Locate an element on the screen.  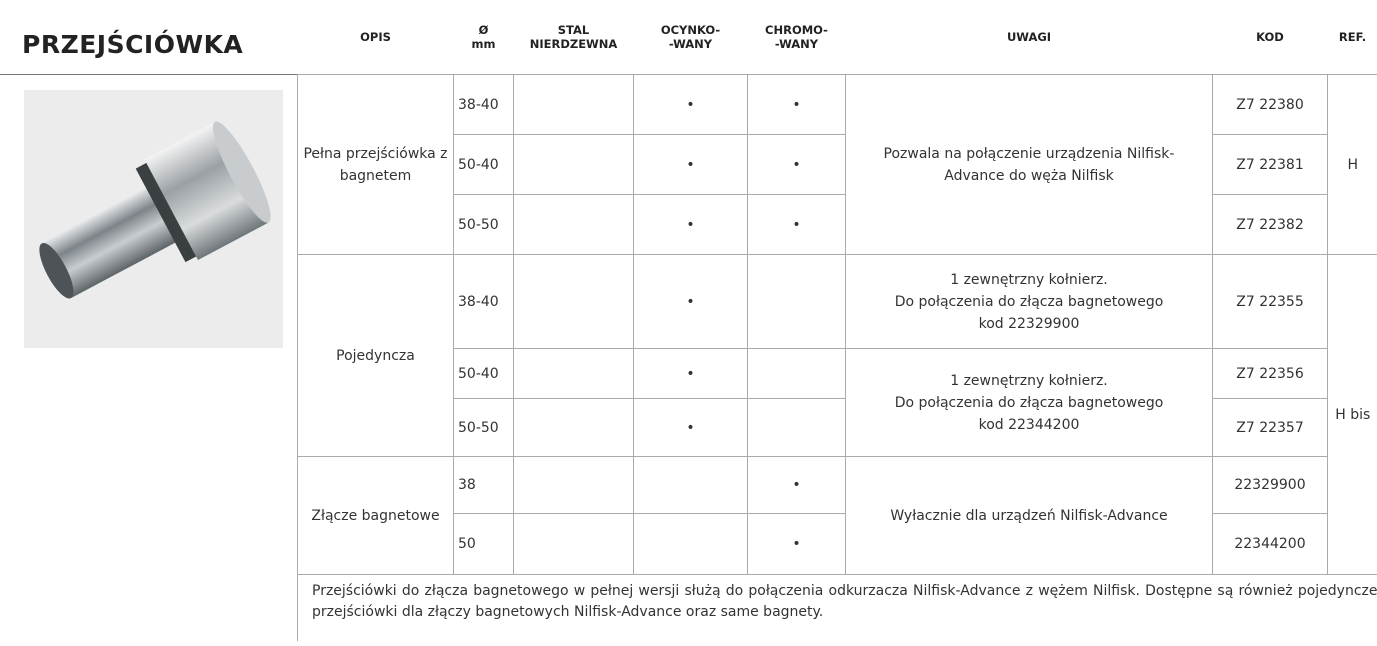
header: CHROMO- -WANY is located at coordinates (797, 37).